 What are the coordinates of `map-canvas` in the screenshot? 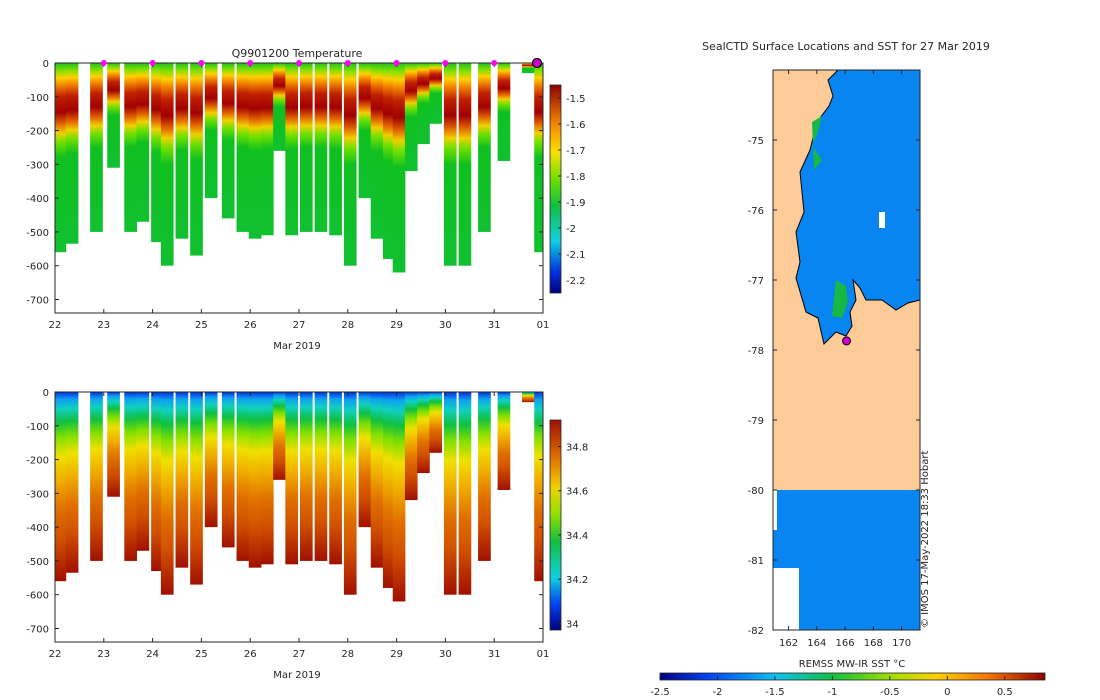 It's located at (846, 350).